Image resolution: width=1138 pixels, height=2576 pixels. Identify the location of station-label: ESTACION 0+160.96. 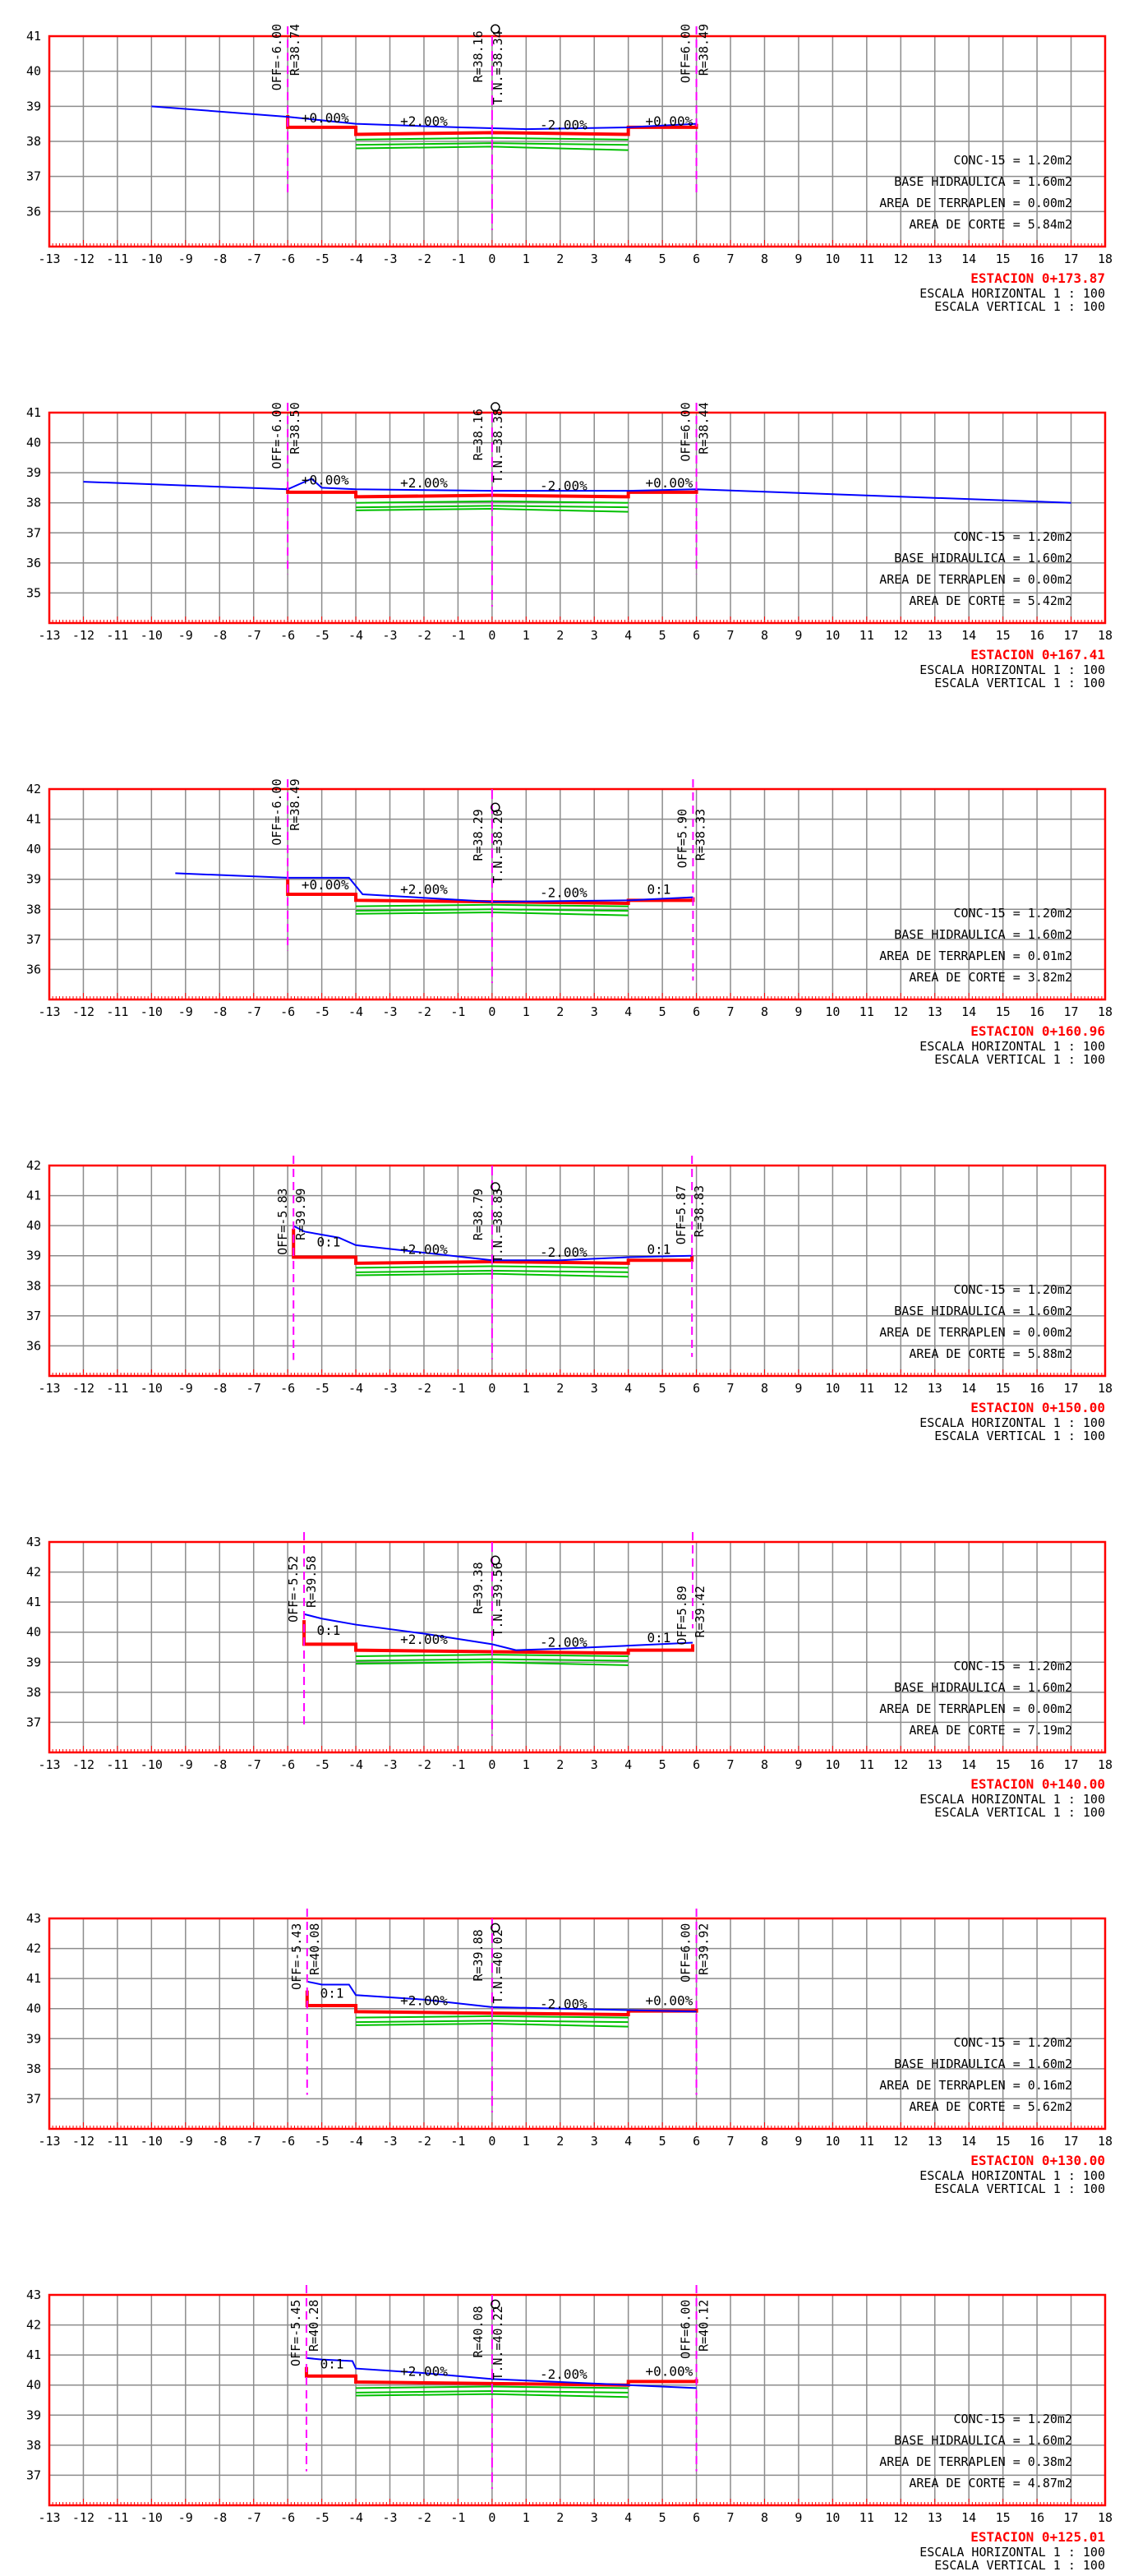
(1037, 1031).